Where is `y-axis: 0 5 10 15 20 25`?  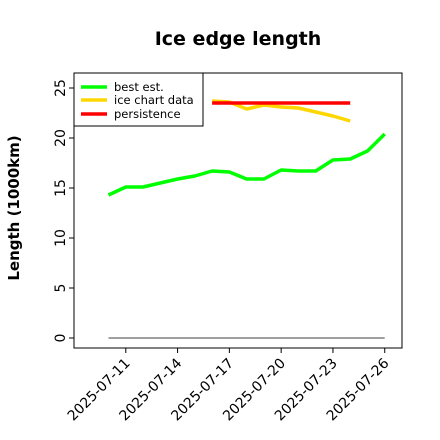 y-axis: 0 5 10 15 20 25 is located at coordinates (63, 210).